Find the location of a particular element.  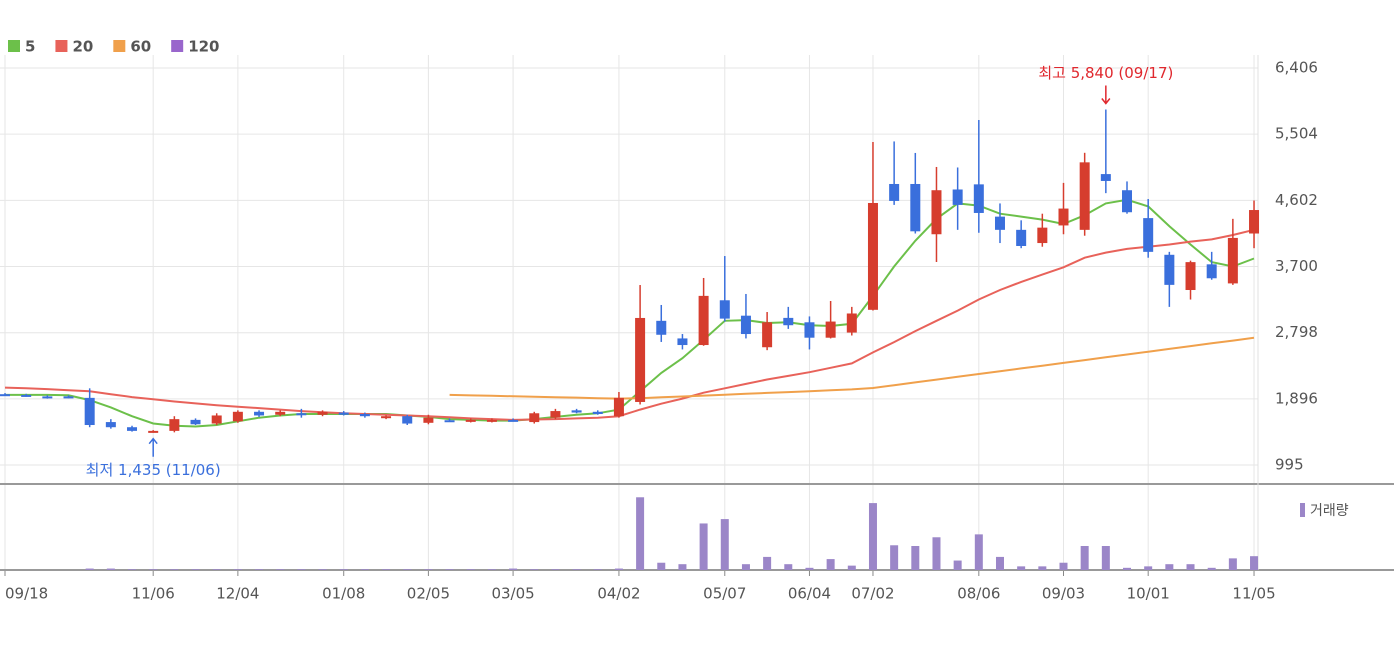

ma-line is located at coordinates (852, 368).